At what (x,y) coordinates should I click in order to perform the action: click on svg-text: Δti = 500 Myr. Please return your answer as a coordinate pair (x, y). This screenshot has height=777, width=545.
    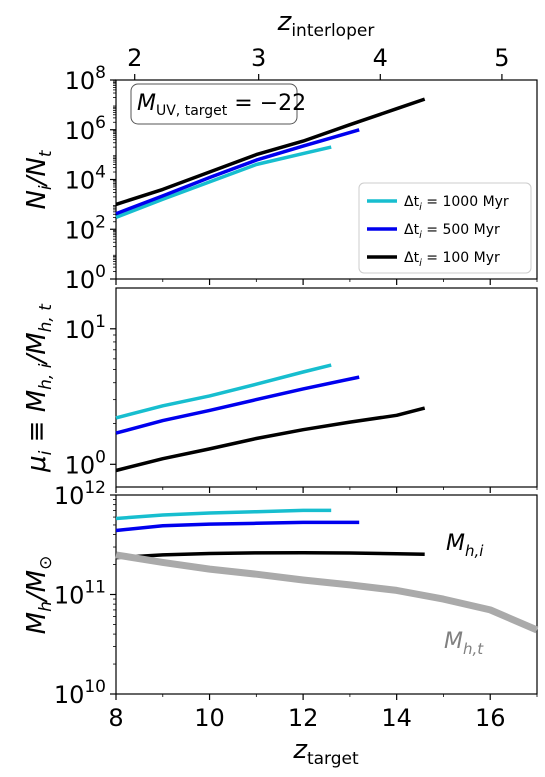
    Looking at the image, I should click on (452, 231).